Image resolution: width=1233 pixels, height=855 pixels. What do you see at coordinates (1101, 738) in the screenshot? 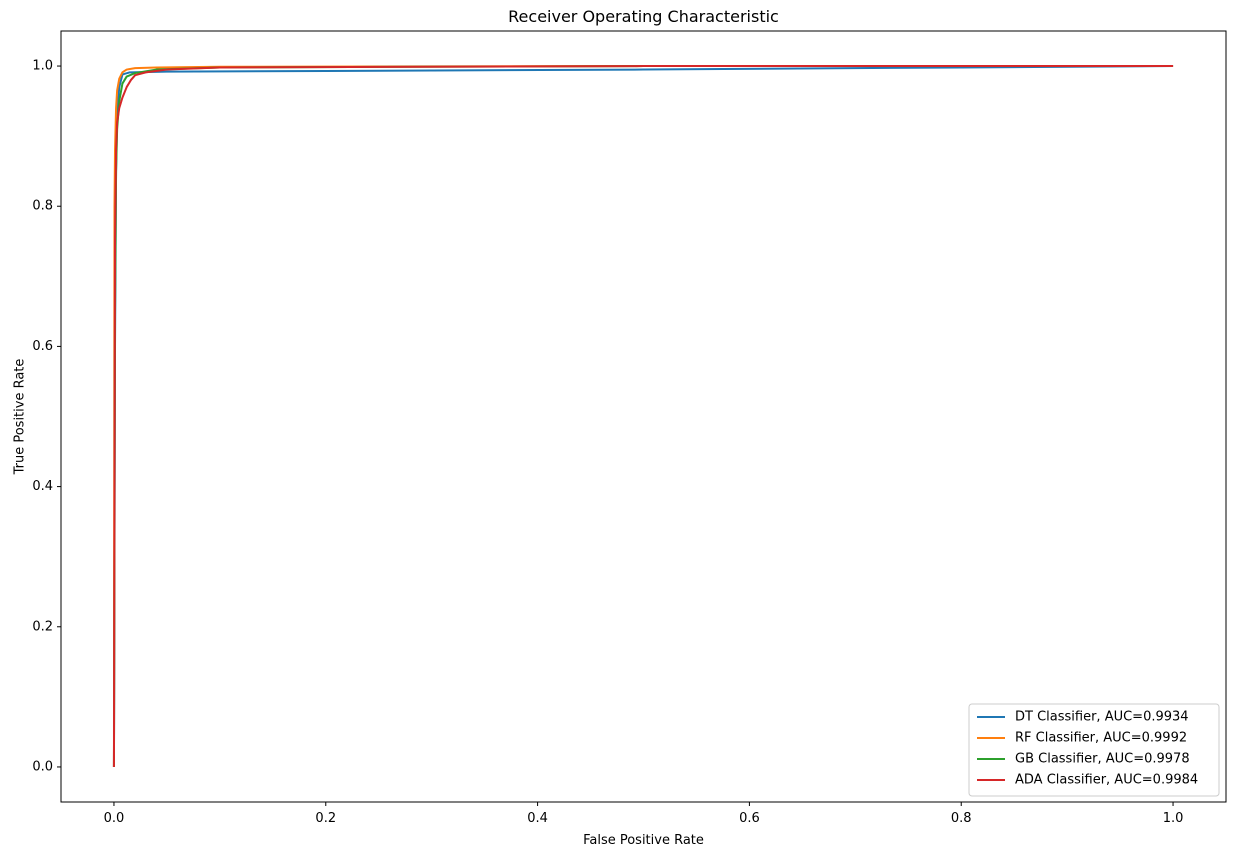
I see `legend-label: RF Classifier, AUC=0.9992` at bounding box center [1101, 738].